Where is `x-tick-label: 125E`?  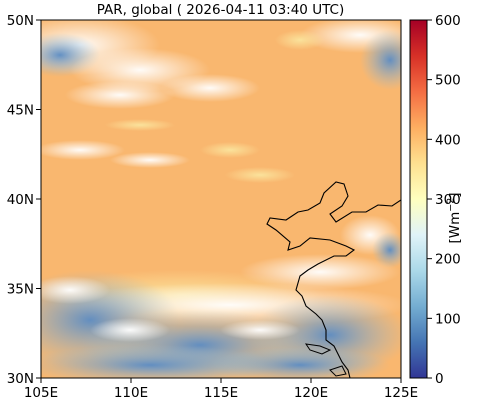
x-tick-label: 125E is located at coordinates (401, 393).